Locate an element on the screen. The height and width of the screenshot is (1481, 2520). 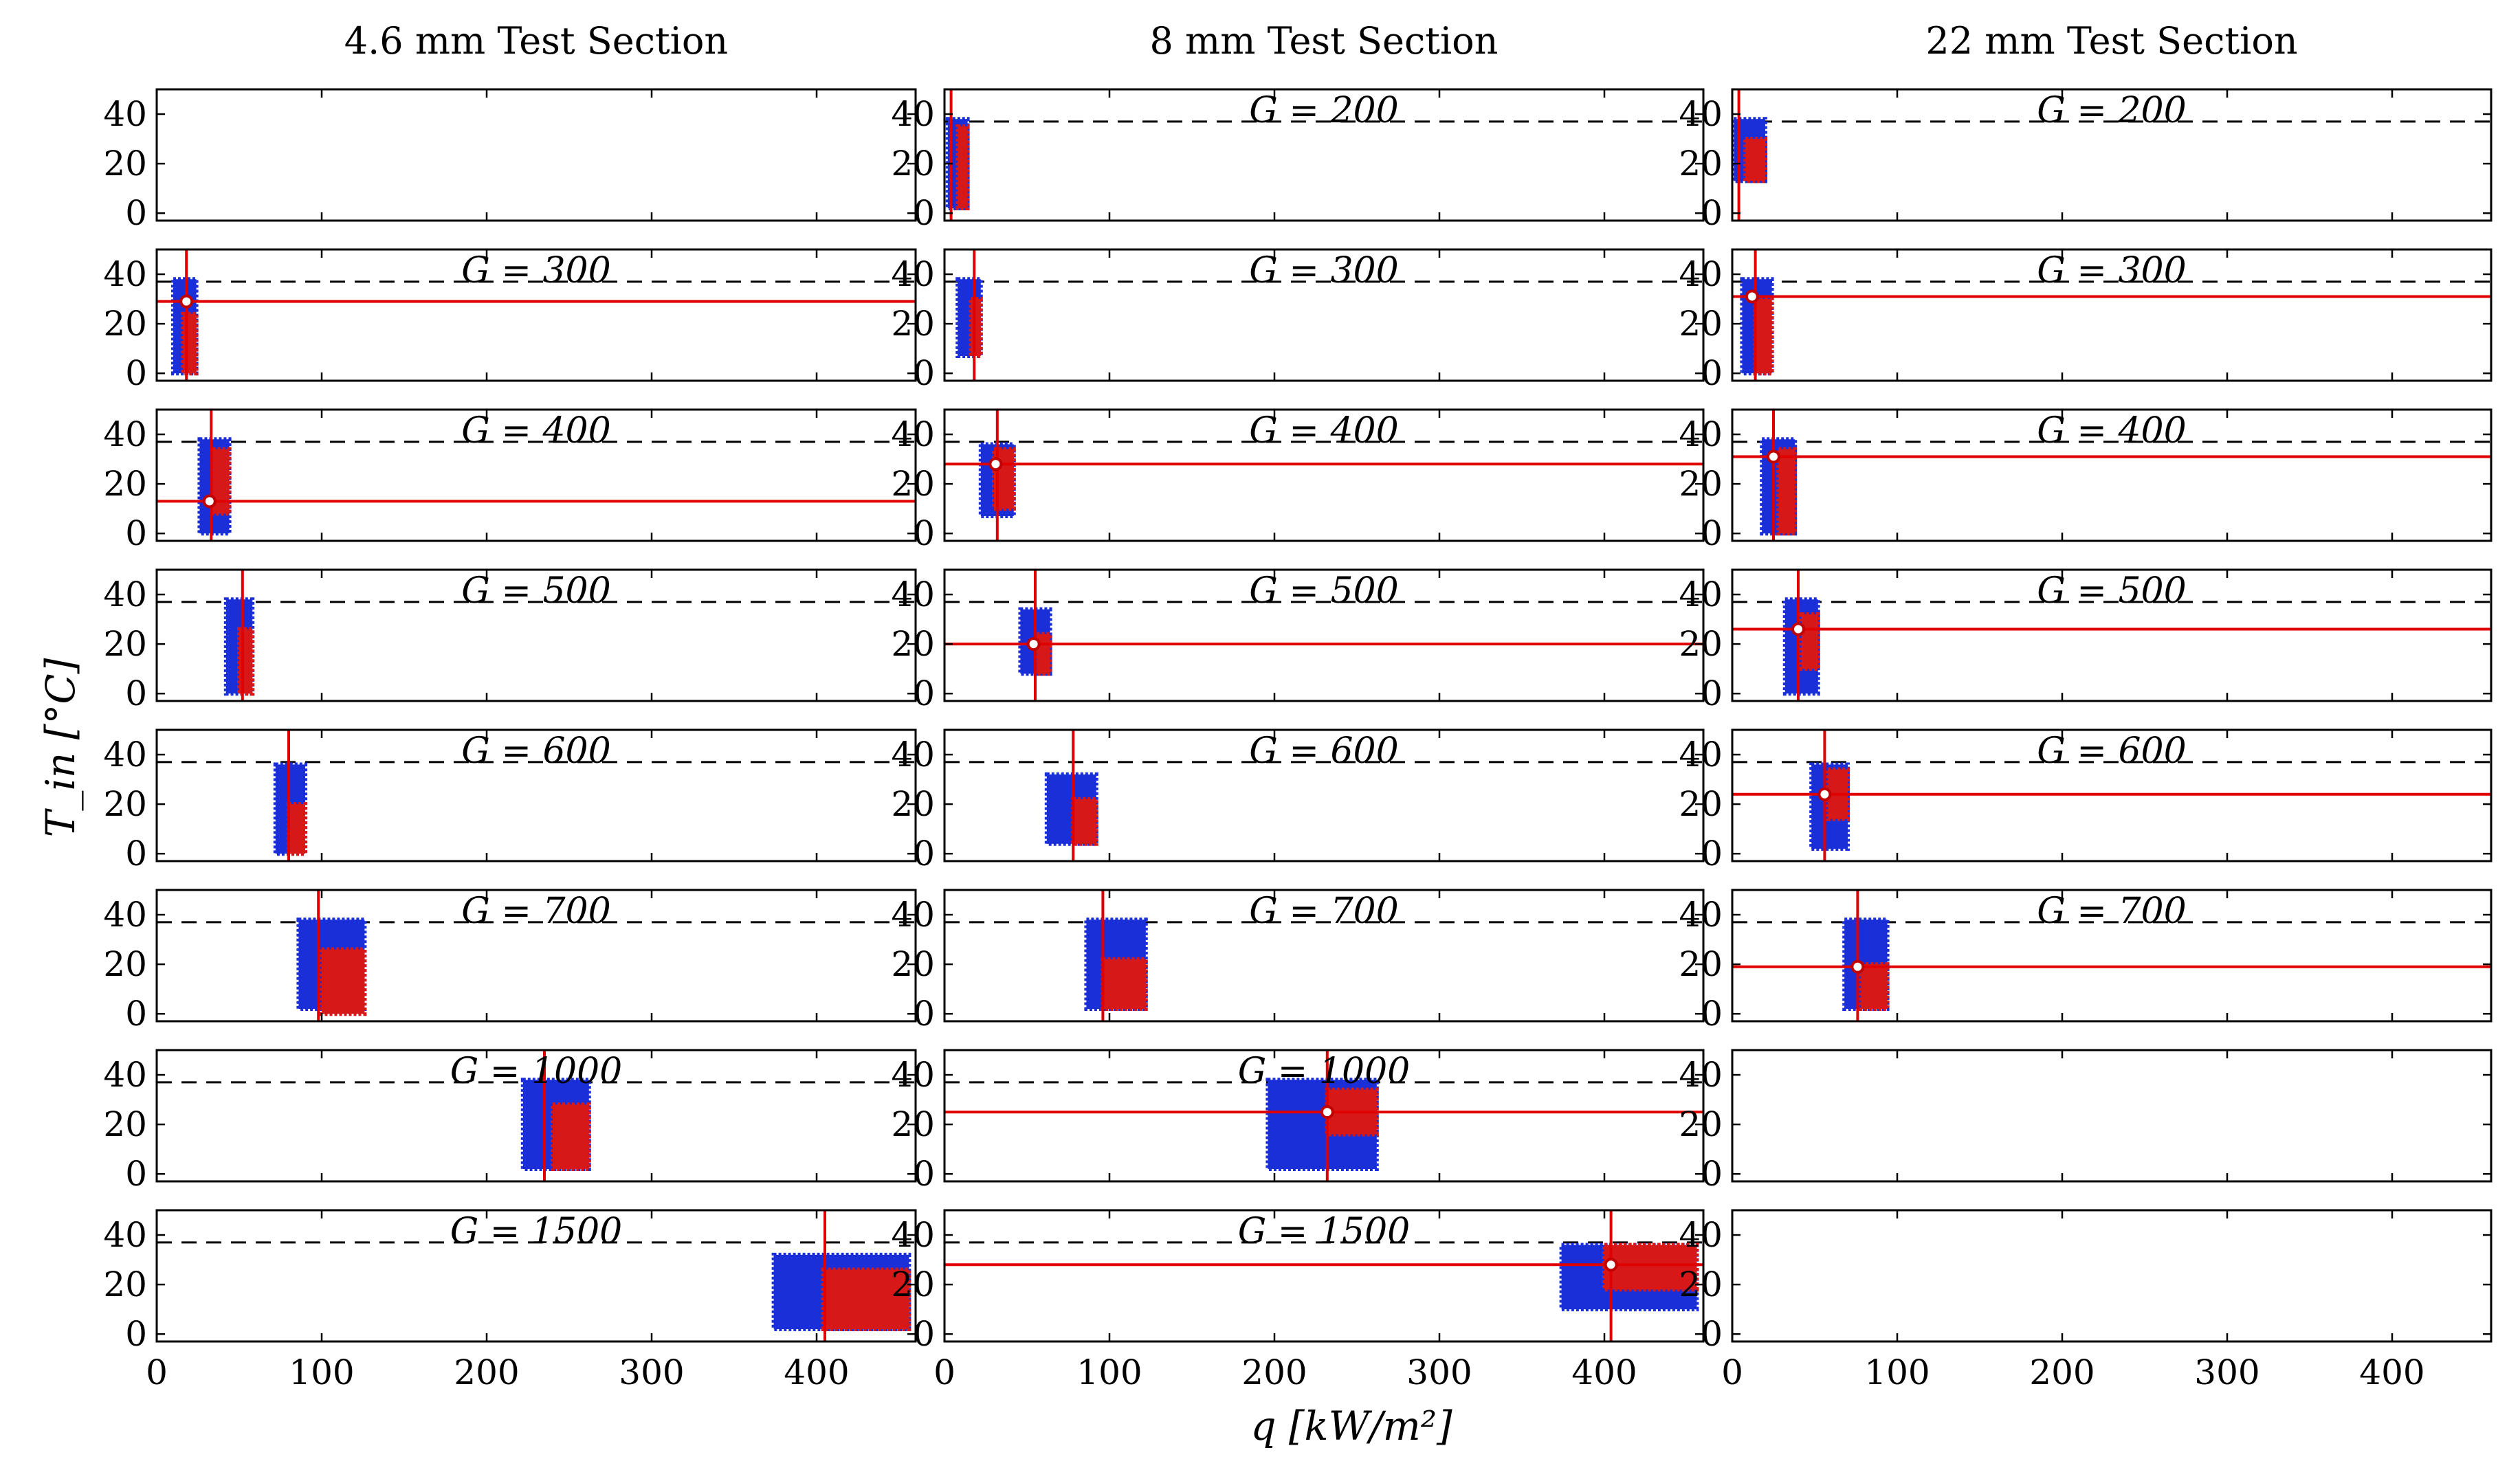
g-label: G = 1500 is located at coordinates (1324, 1231).